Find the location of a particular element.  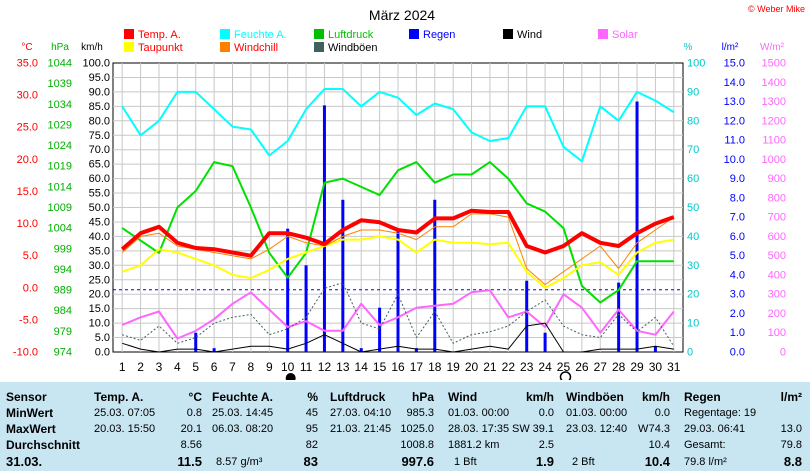

axis-unit-pressure: hPa is located at coordinates (60, 47).